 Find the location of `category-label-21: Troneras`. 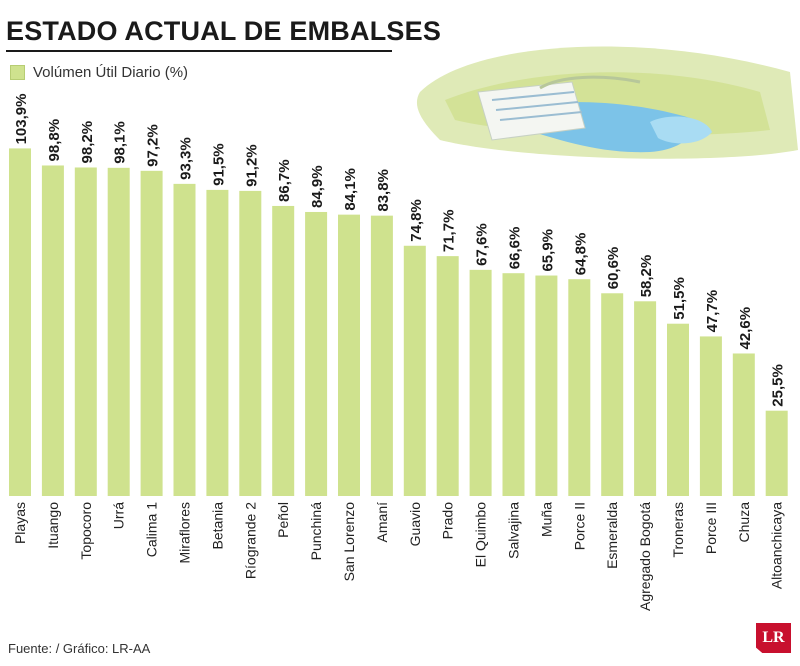

category-label-21: Troneras is located at coordinates (678, 530).